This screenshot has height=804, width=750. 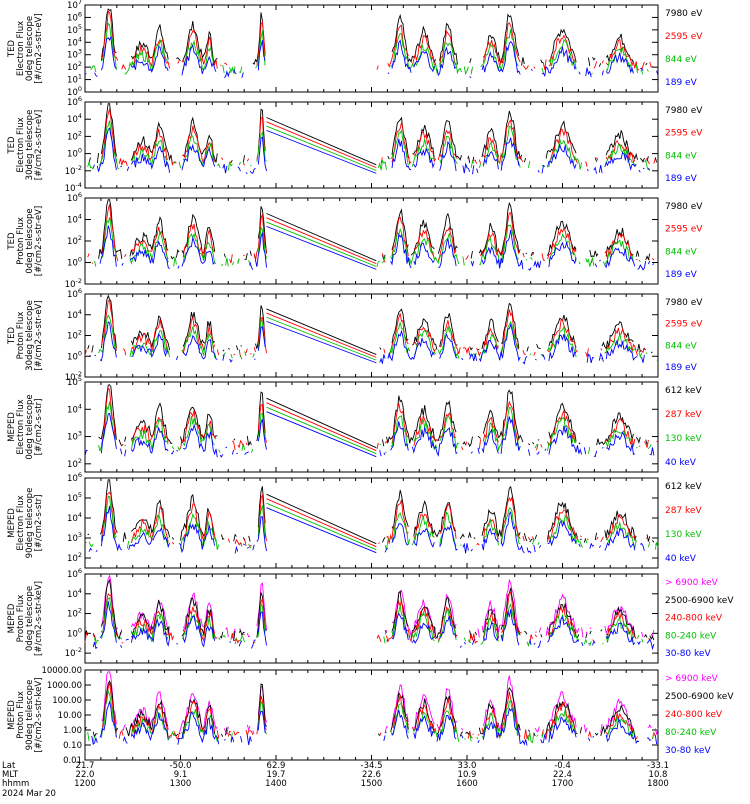 I want to click on x-tick-label: 62.9, so click(x=276, y=766).